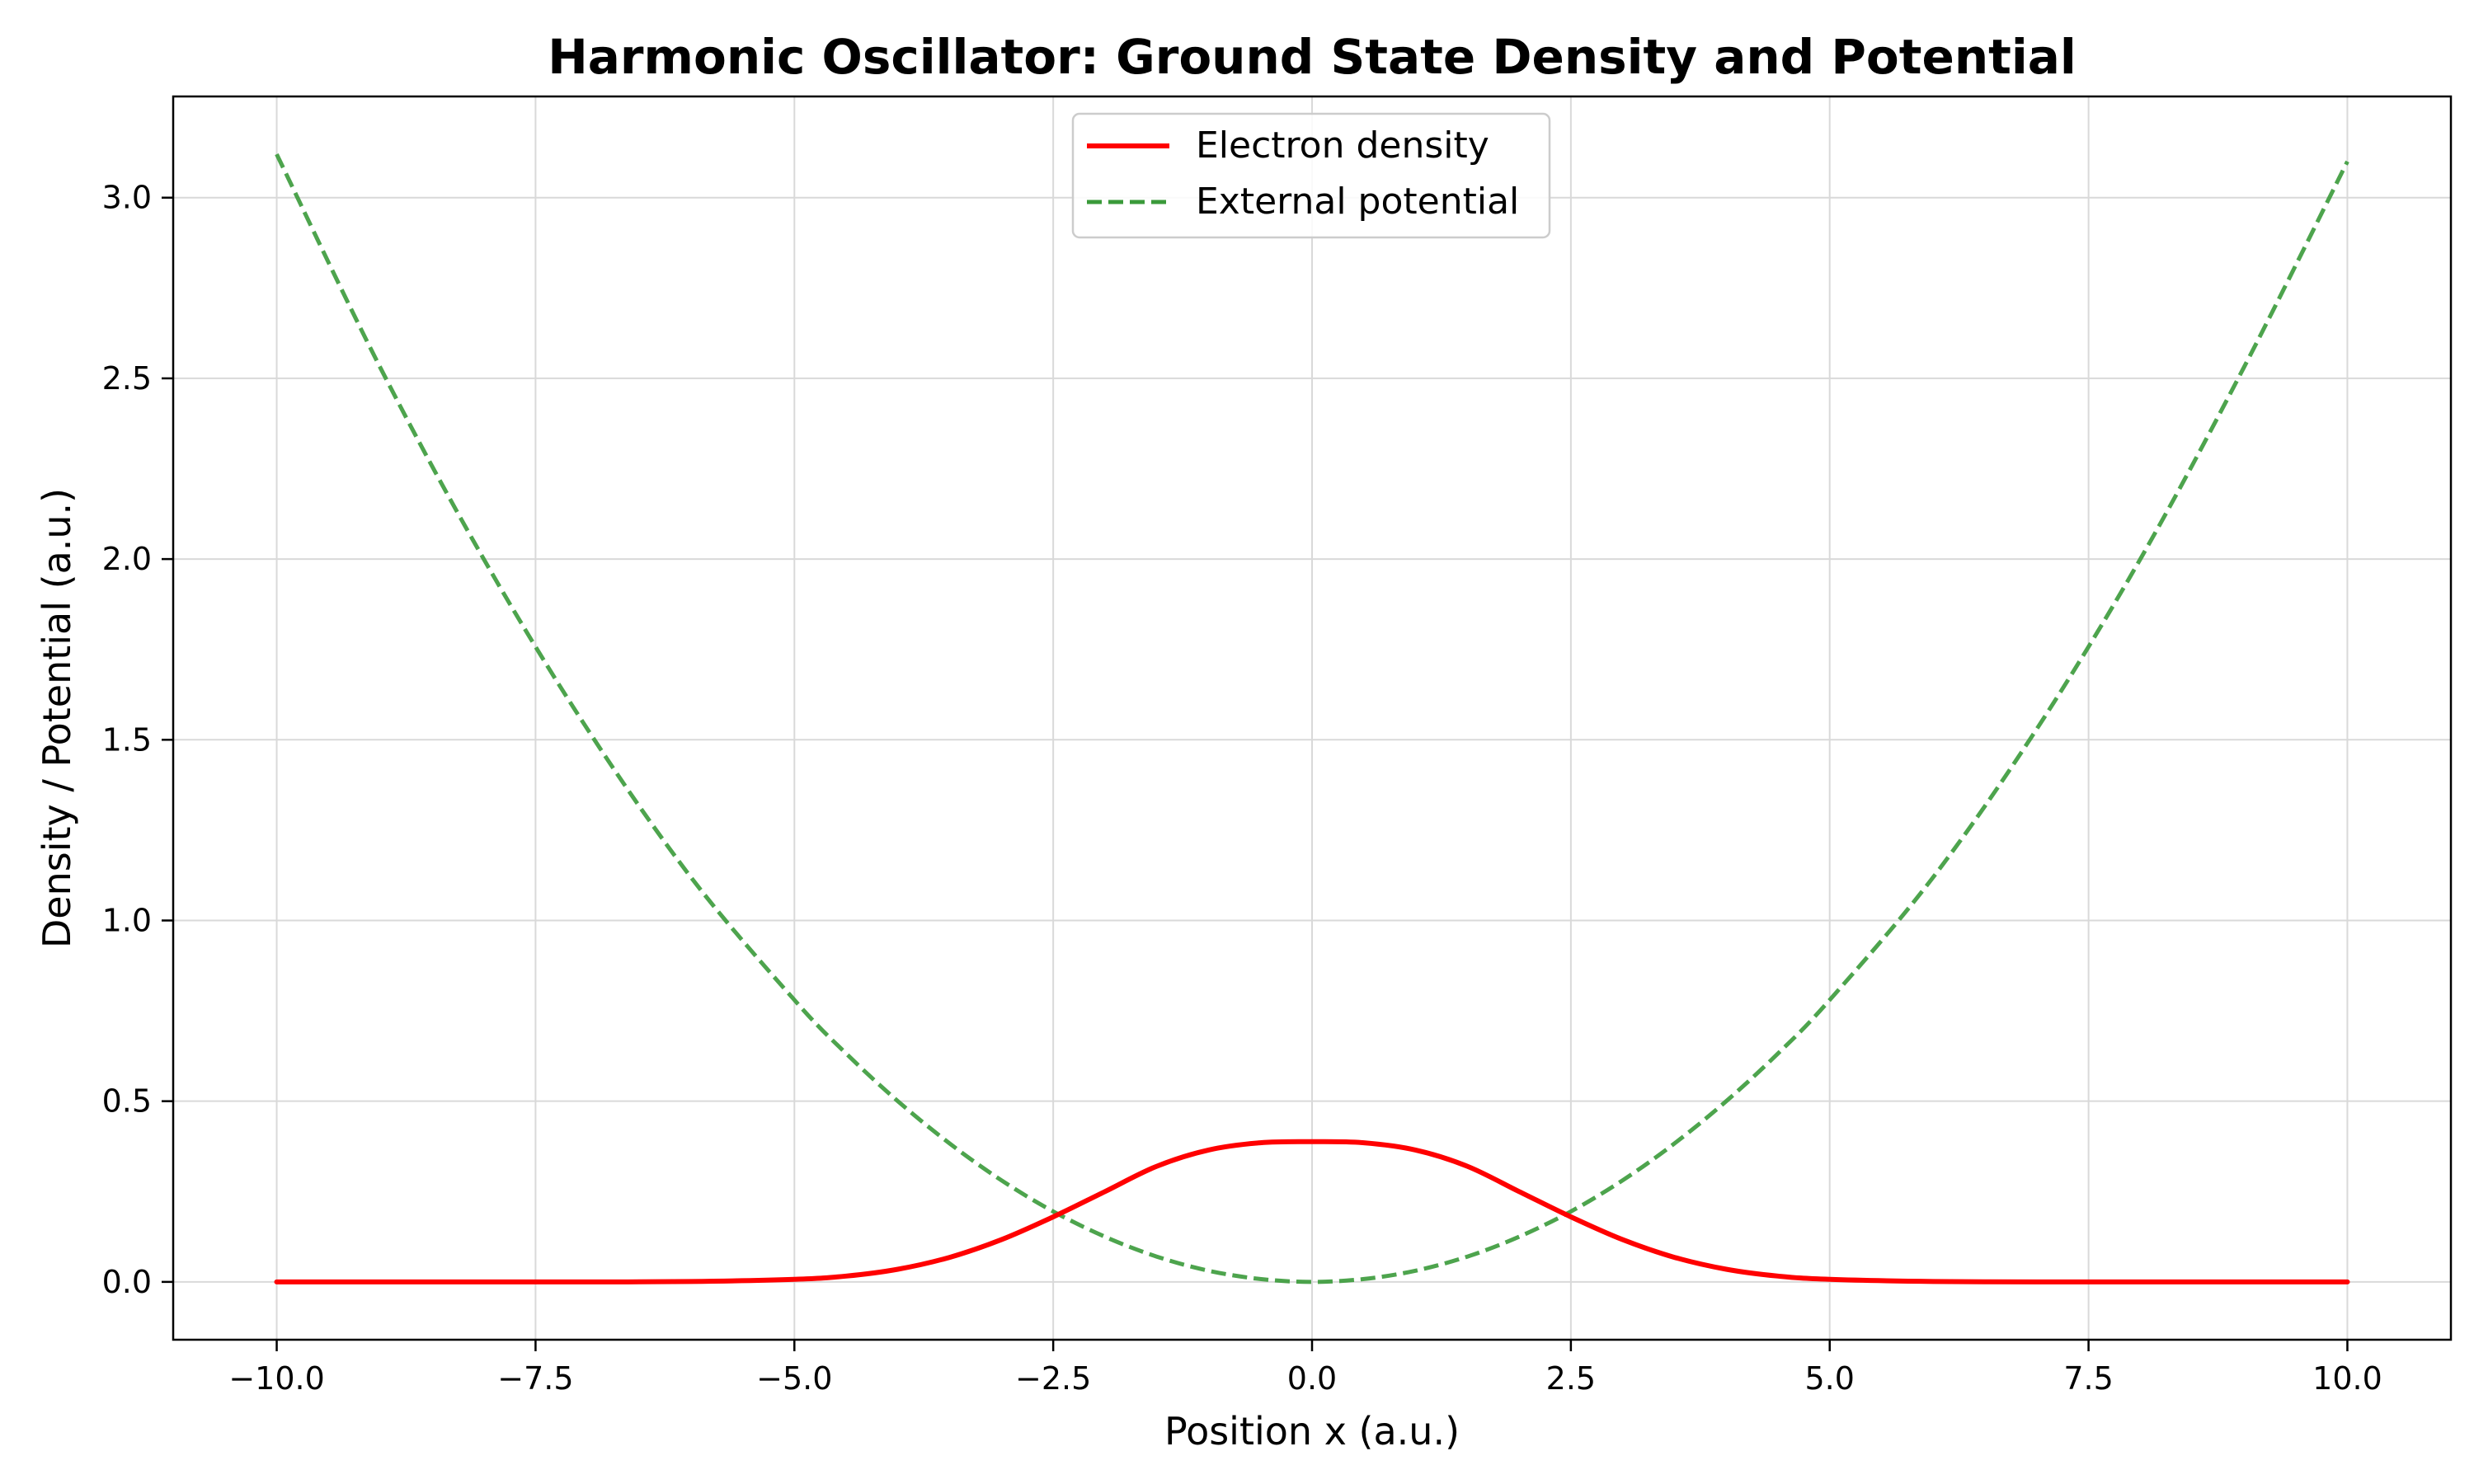 This screenshot has height=1484, width=2474. Describe the element at coordinates (1830, 1378) in the screenshot. I see `x-tick-label: 5.0` at that location.